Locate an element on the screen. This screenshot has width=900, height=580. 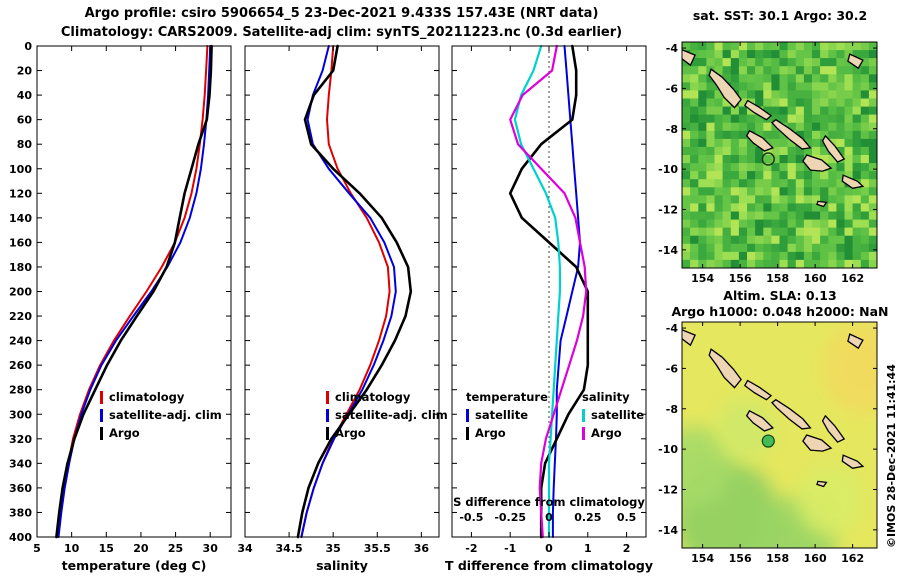
svg-text: -0.25 is located at coordinates (510, 517).